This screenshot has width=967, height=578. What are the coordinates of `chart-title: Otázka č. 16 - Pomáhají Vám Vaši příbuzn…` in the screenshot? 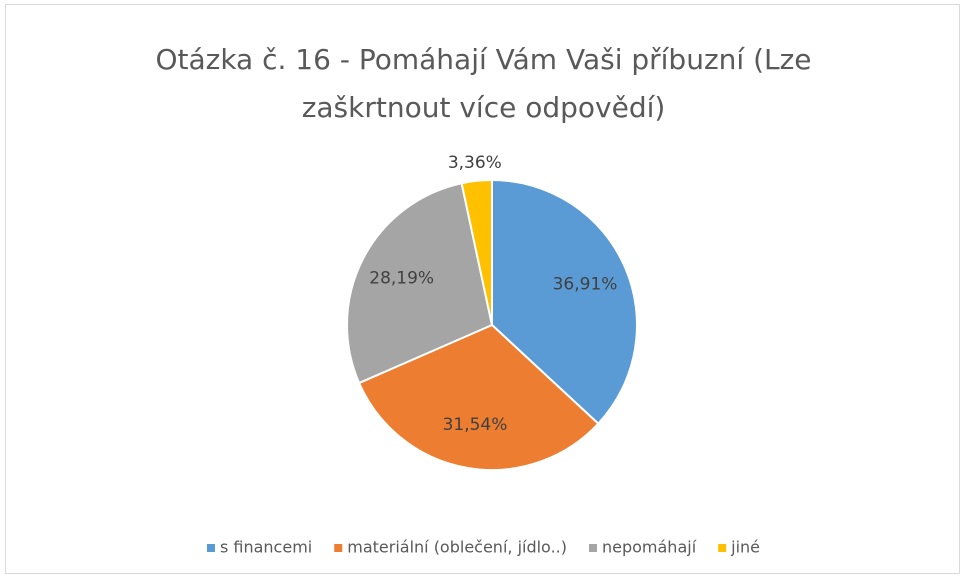 It's located at (483, 83).